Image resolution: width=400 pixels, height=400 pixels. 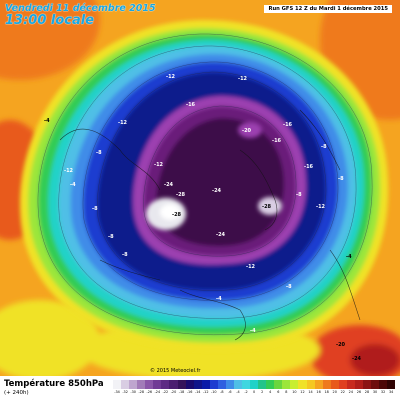 I want to click on scale-tick: -32, so click(x=125, y=392).